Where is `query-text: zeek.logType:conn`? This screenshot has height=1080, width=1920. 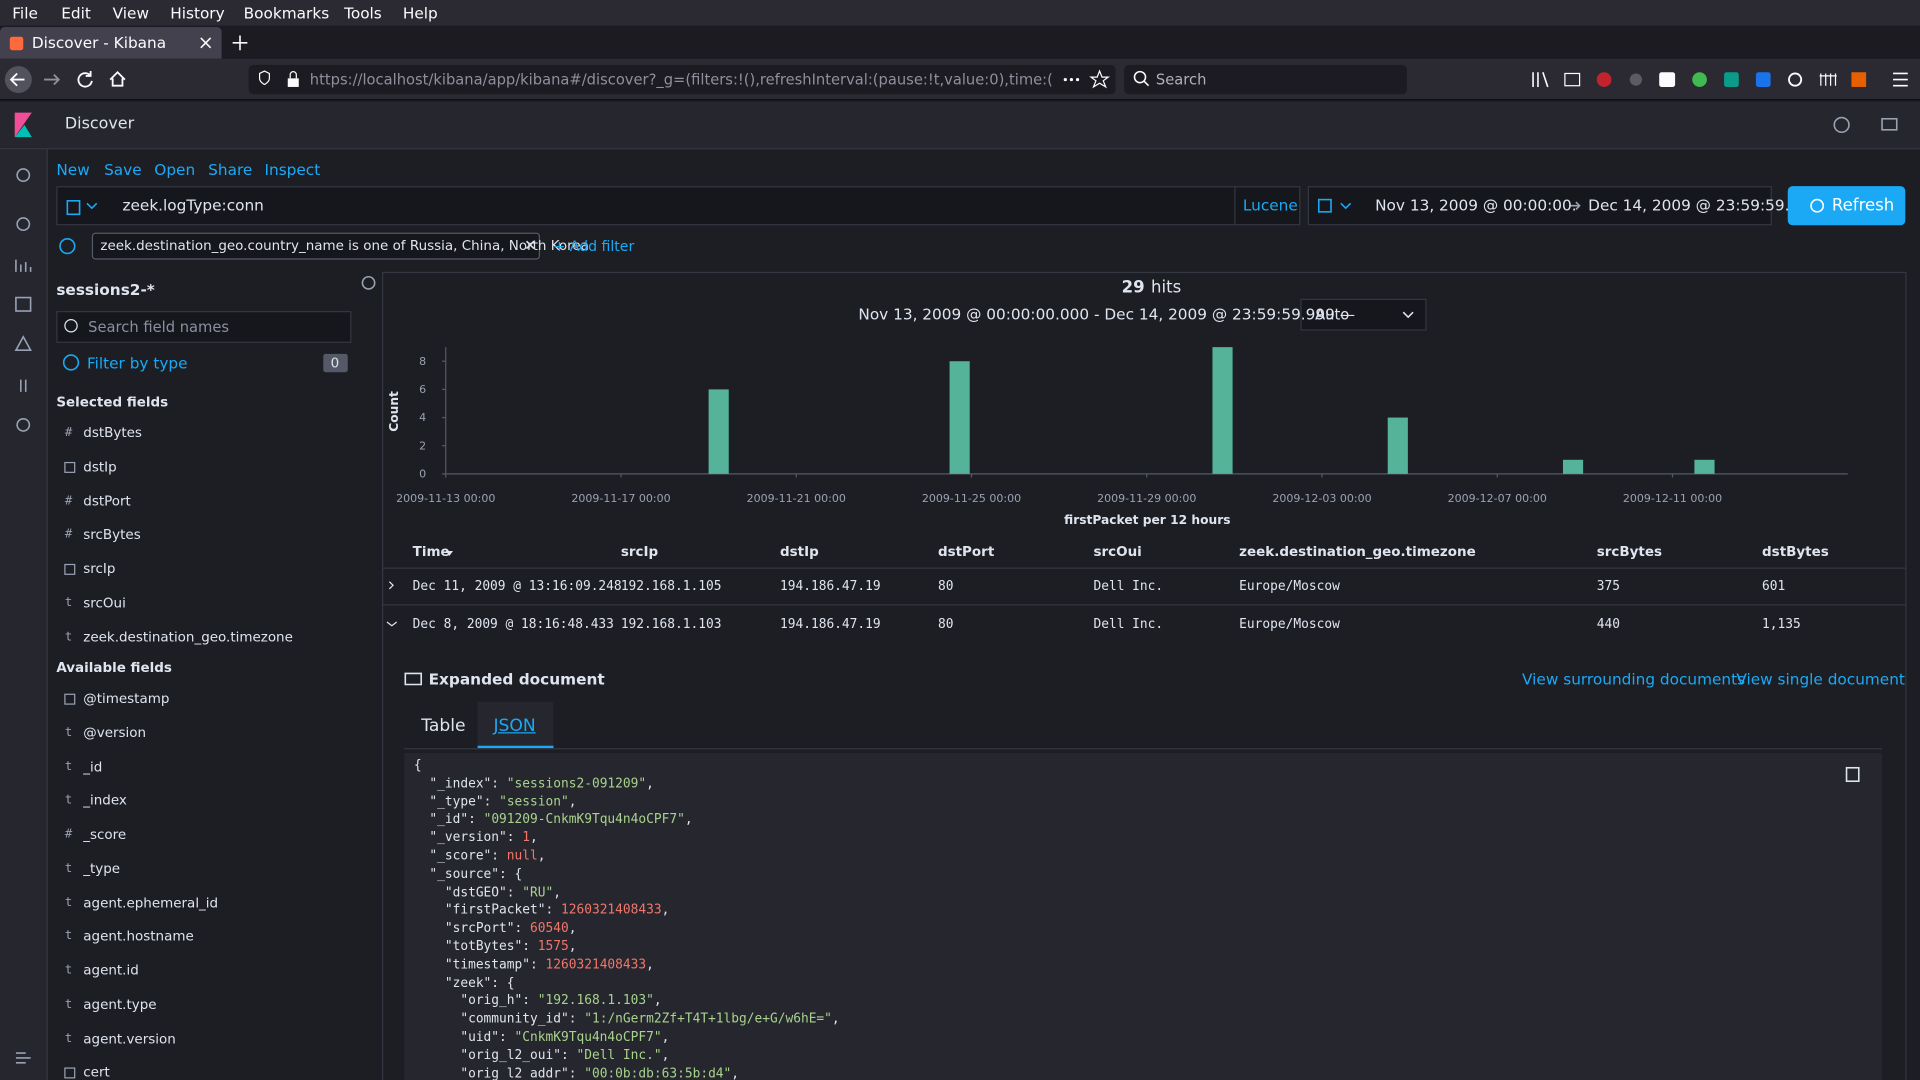 query-text: zeek.logType:conn is located at coordinates (192, 206).